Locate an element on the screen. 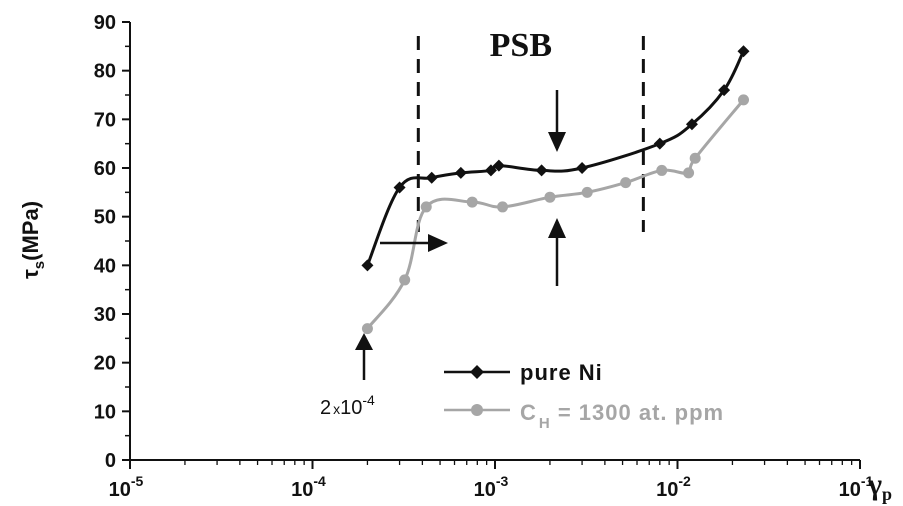 Image resolution: width=903 pixels, height=506 pixels. x-tick-label: 10⁻³ is located at coordinates (491, 487).